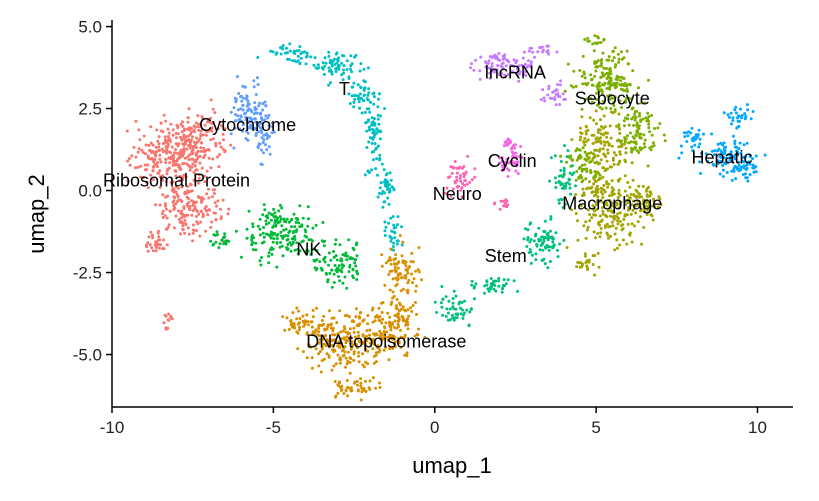 Image resolution: width=819 pixels, height=501 pixels. Describe the element at coordinates (112, 427) in the screenshot. I see `x-tick-label: -10` at that location.